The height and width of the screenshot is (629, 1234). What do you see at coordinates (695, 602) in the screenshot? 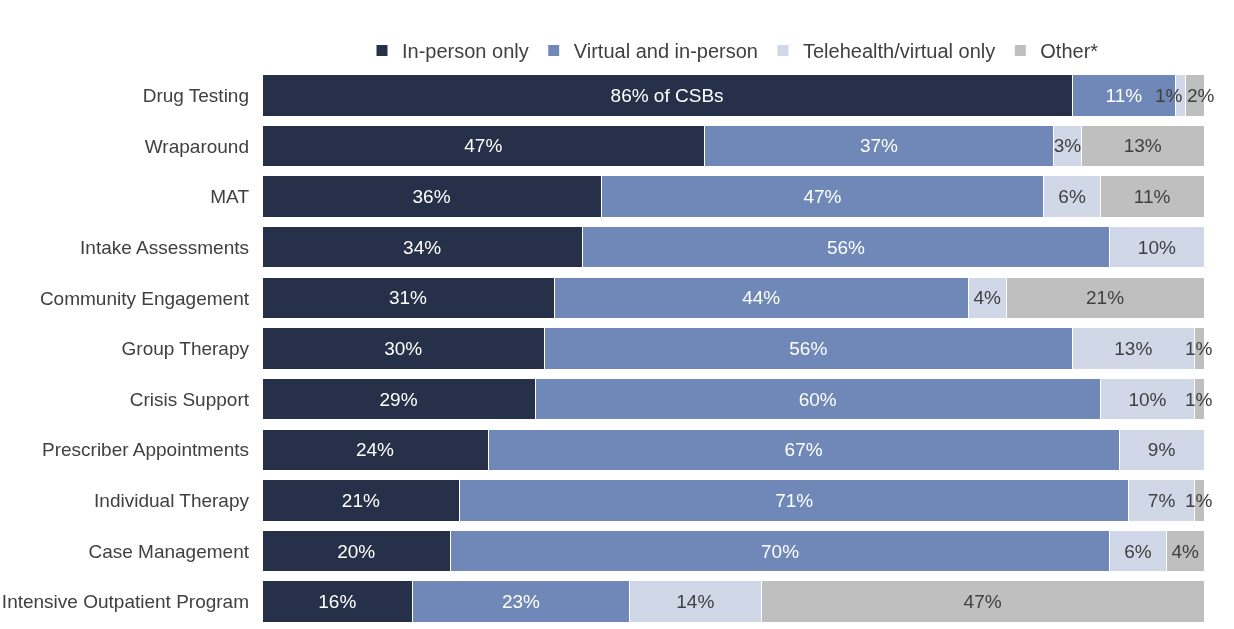
I see `data-label: 14%` at bounding box center [695, 602].